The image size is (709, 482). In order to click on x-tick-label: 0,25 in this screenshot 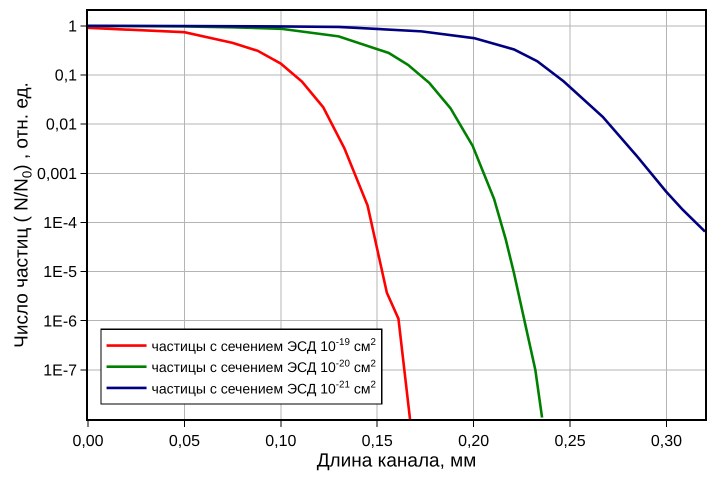, I will do `click(570, 441)`.